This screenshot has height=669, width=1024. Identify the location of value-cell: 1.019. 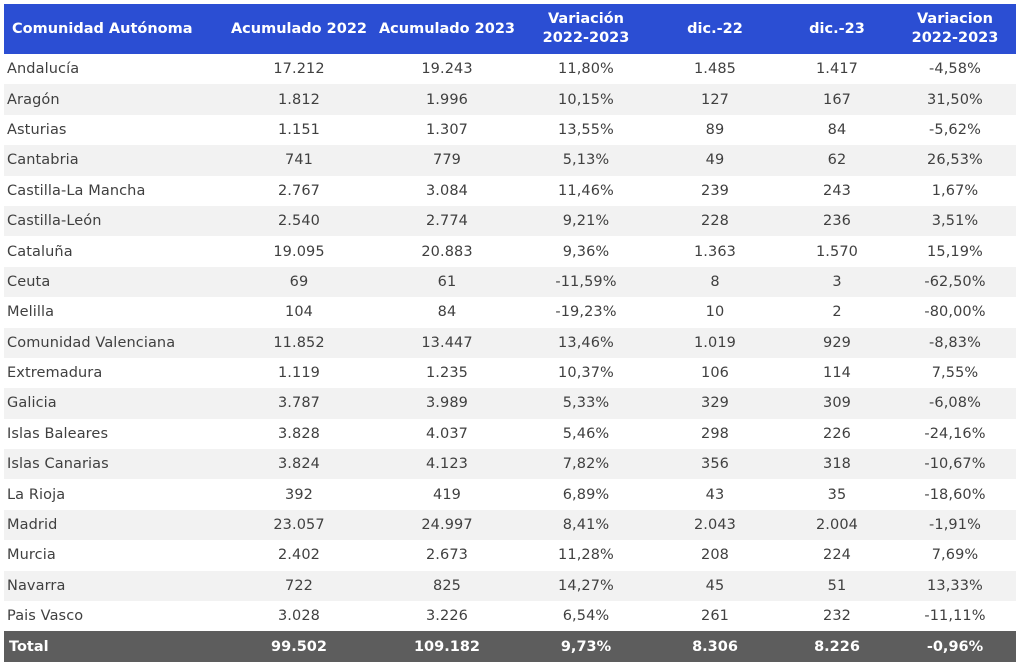
(714, 342).